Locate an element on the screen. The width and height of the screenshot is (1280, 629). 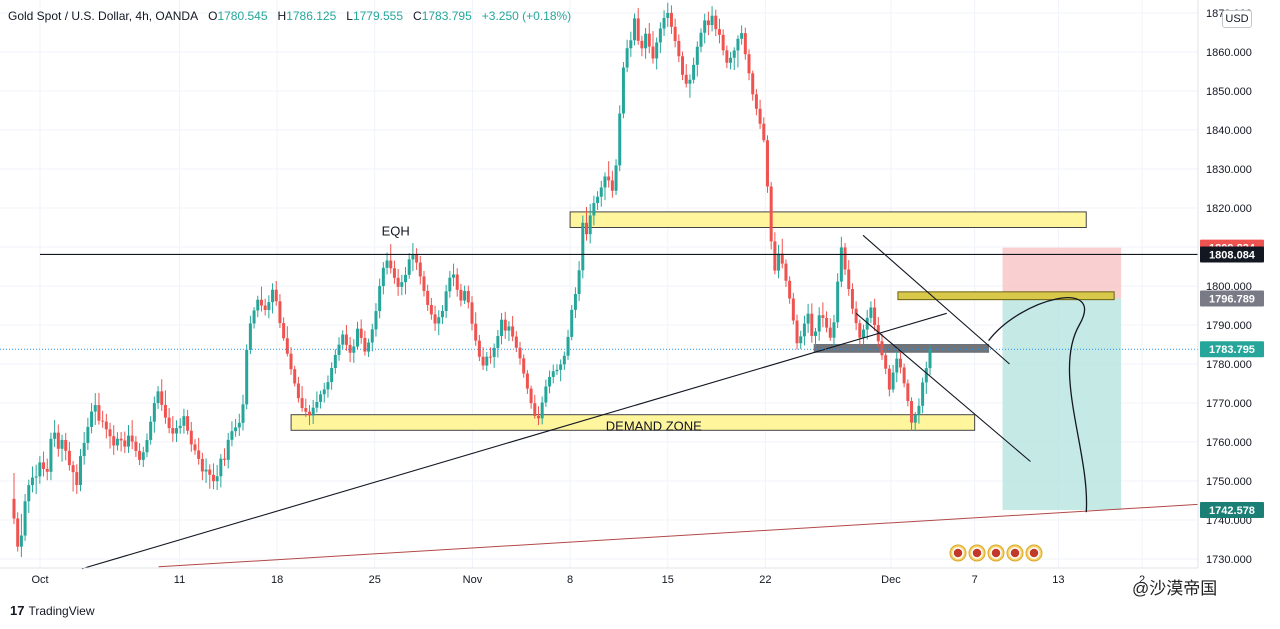
price-marker-label: 1808.084 is located at coordinates (1232, 255).